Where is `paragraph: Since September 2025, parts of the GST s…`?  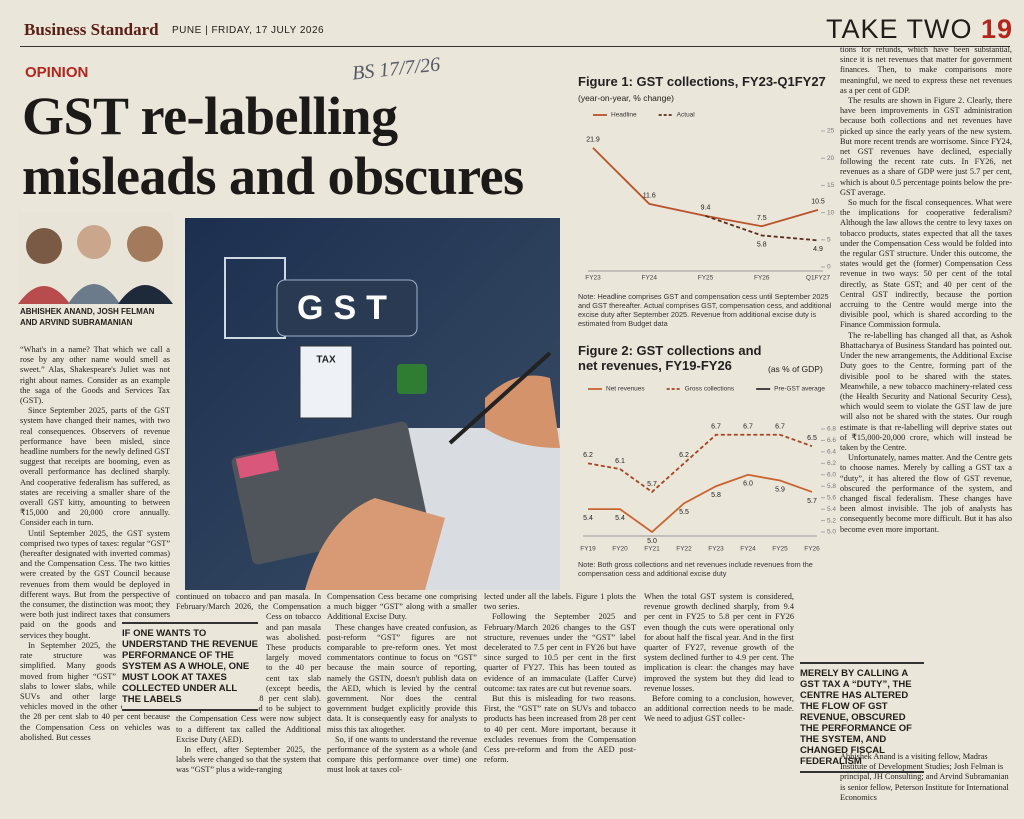 paragraph: Since September 2025, parts of the GST s… is located at coordinates (95, 467).